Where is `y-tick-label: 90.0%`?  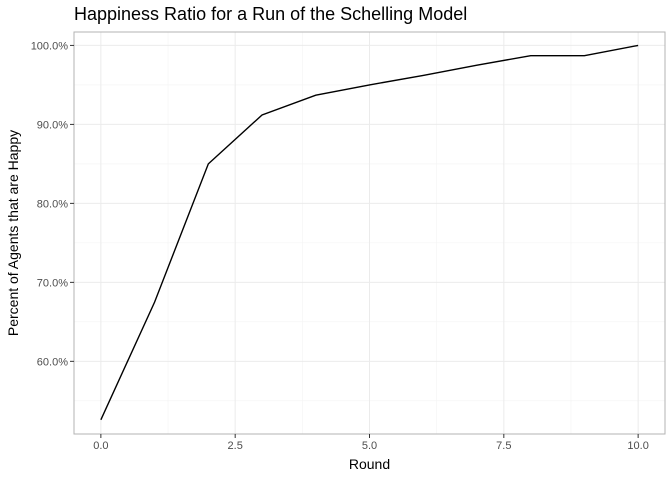
y-tick-label: 90.0% is located at coordinates (52, 125).